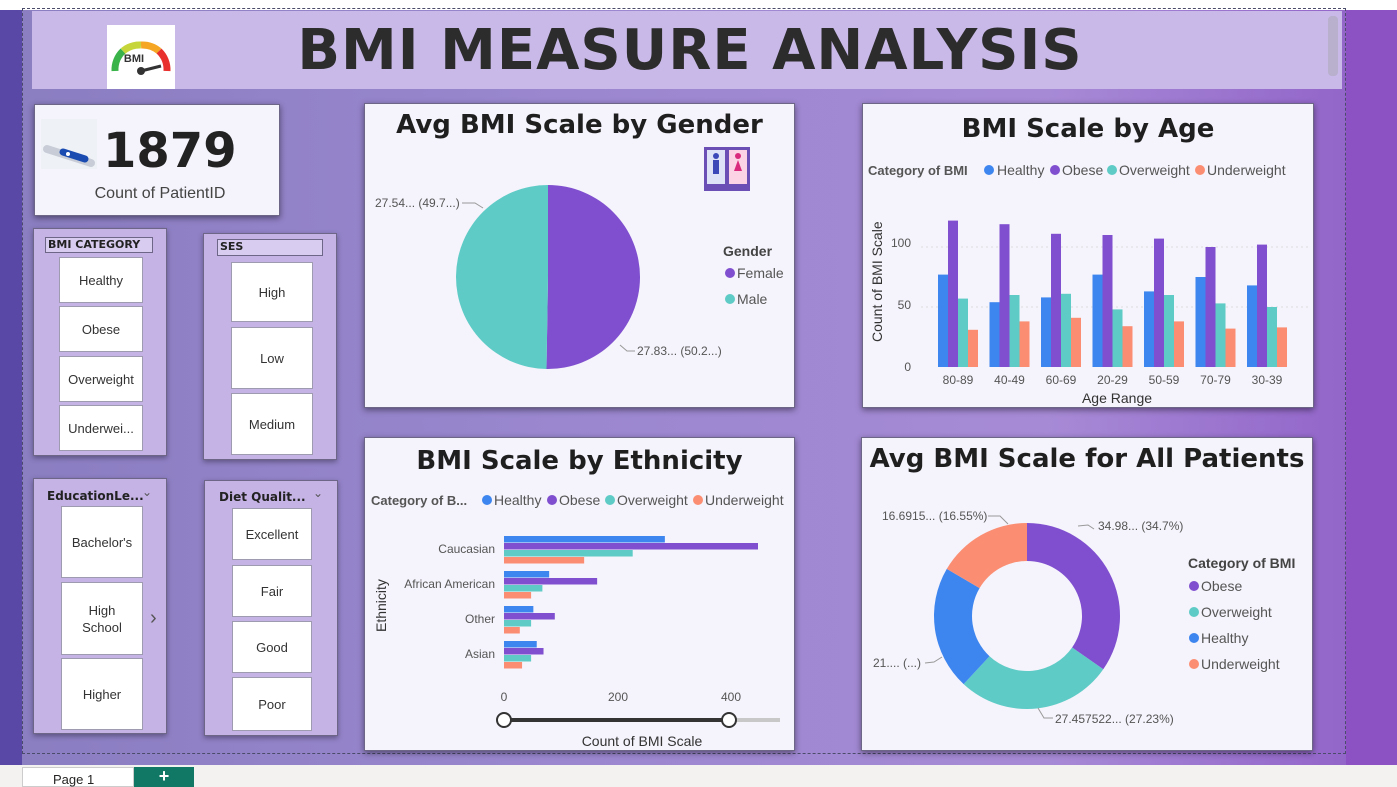  I want to click on slicer-item-medium: Medium, so click(272, 424).